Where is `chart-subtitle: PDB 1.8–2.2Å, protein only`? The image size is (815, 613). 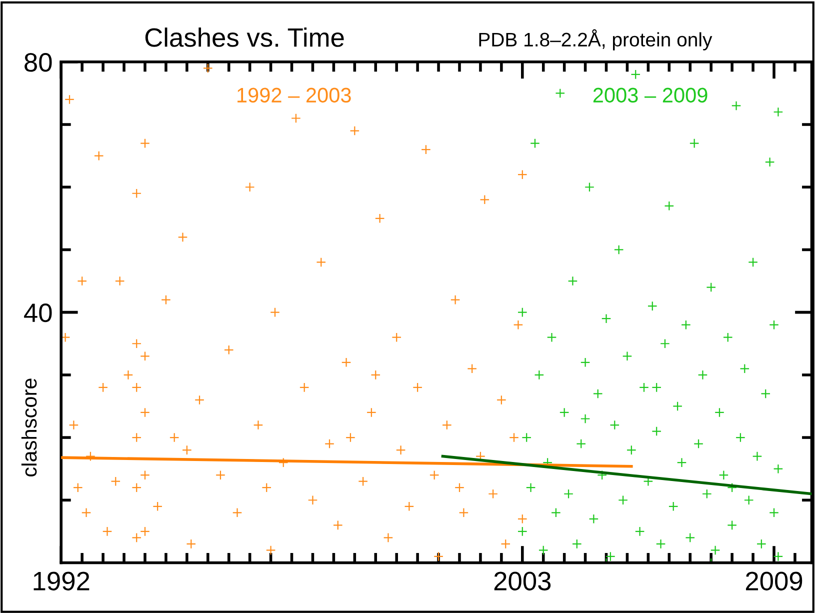
chart-subtitle: PDB 1.8–2.2Å, protein only is located at coordinates (595, 39).